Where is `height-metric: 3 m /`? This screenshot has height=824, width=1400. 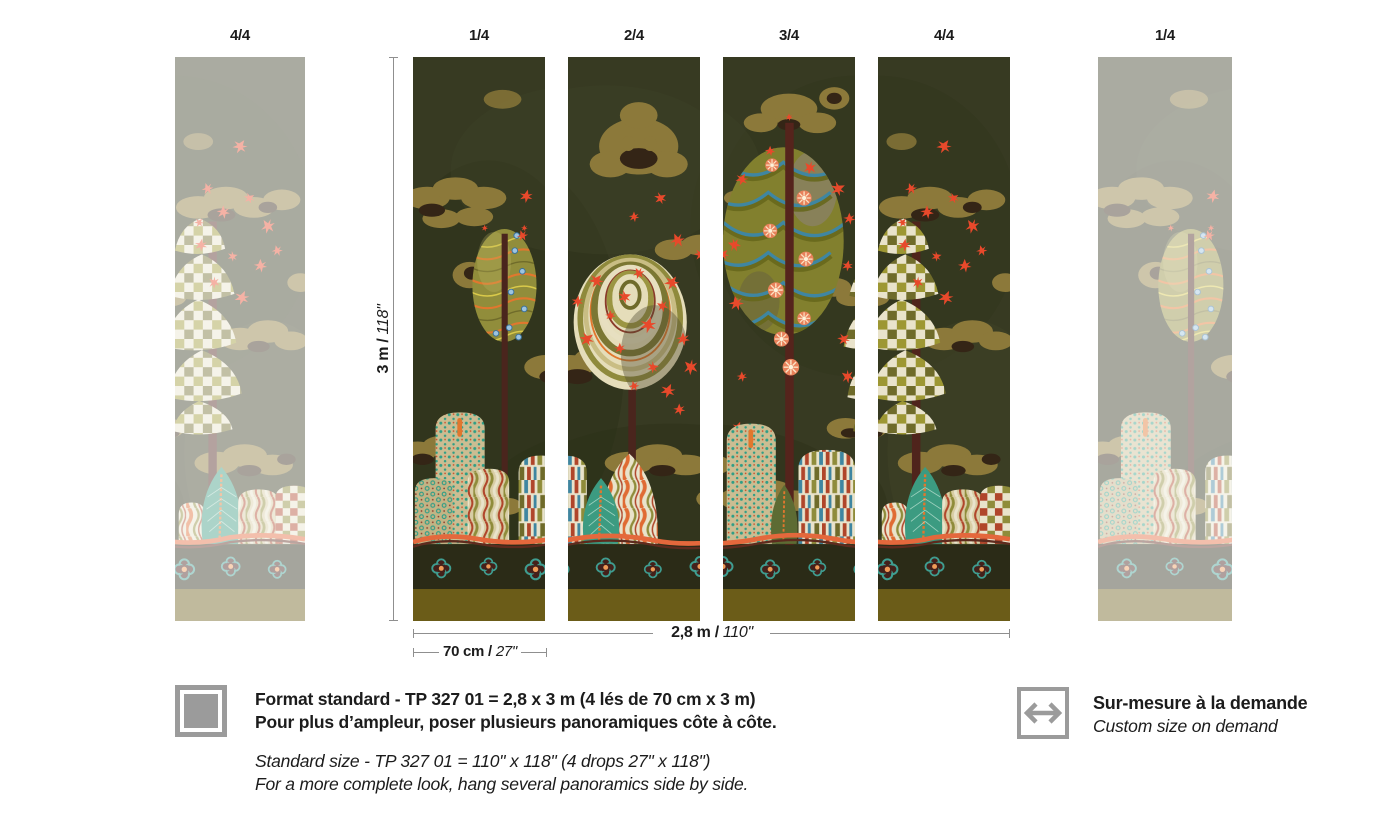 height-metric: 3 m / is located at coordinates (383, 356).